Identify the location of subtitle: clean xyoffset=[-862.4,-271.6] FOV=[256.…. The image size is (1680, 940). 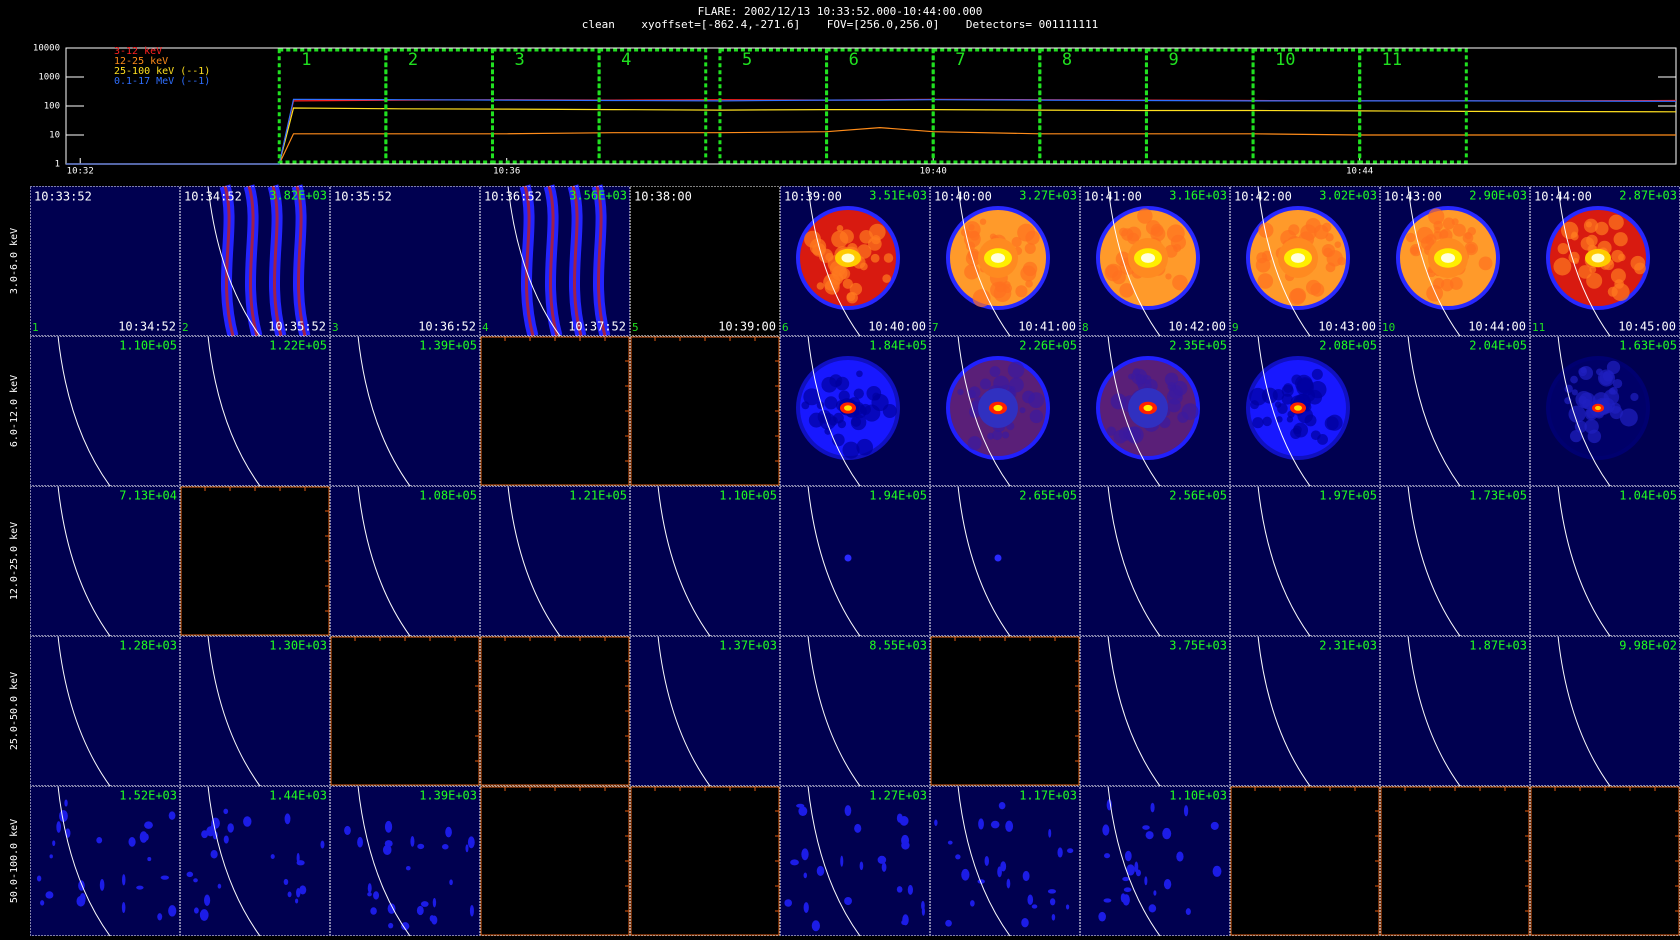
(840, 24).